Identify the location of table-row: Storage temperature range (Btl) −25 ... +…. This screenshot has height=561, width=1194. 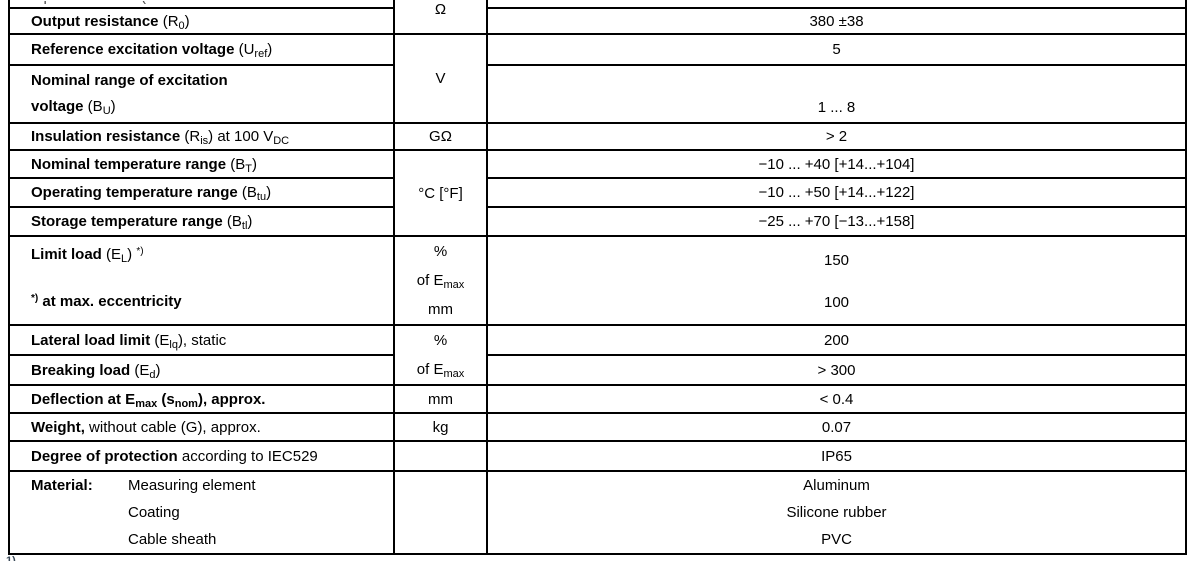
(597, 221).